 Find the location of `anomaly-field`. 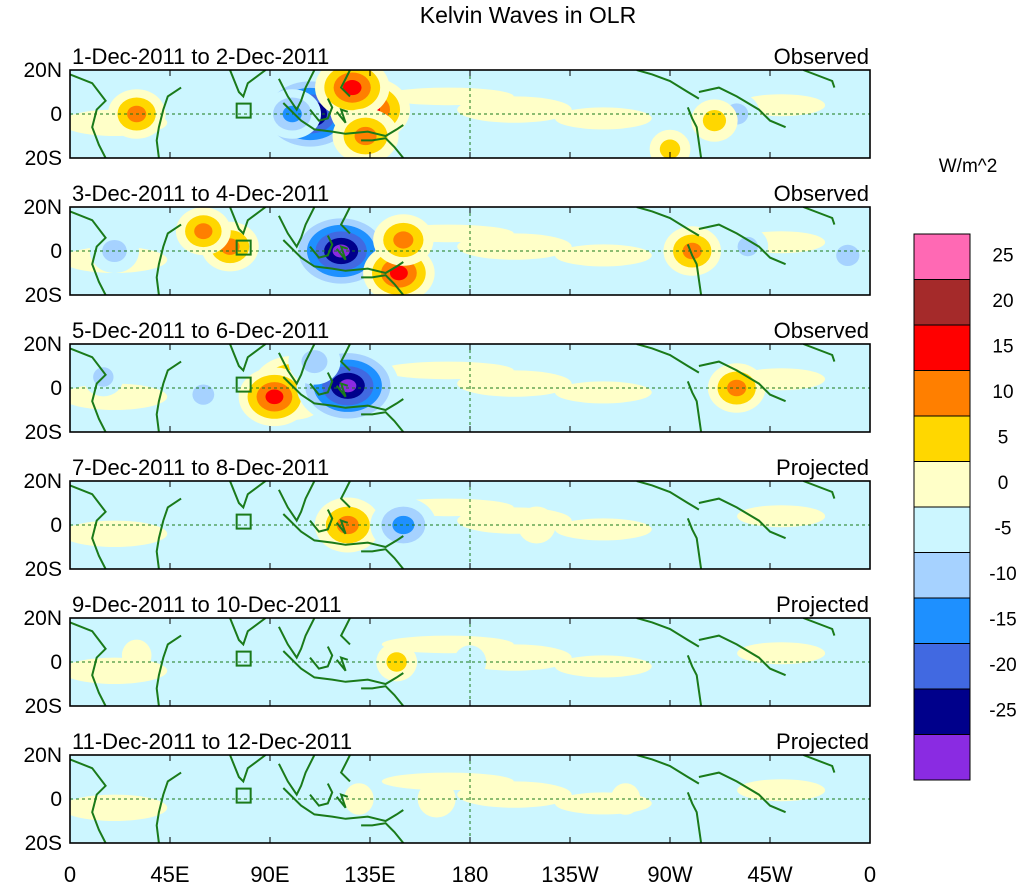

anomaly-field is located at coordinates (448, 796).